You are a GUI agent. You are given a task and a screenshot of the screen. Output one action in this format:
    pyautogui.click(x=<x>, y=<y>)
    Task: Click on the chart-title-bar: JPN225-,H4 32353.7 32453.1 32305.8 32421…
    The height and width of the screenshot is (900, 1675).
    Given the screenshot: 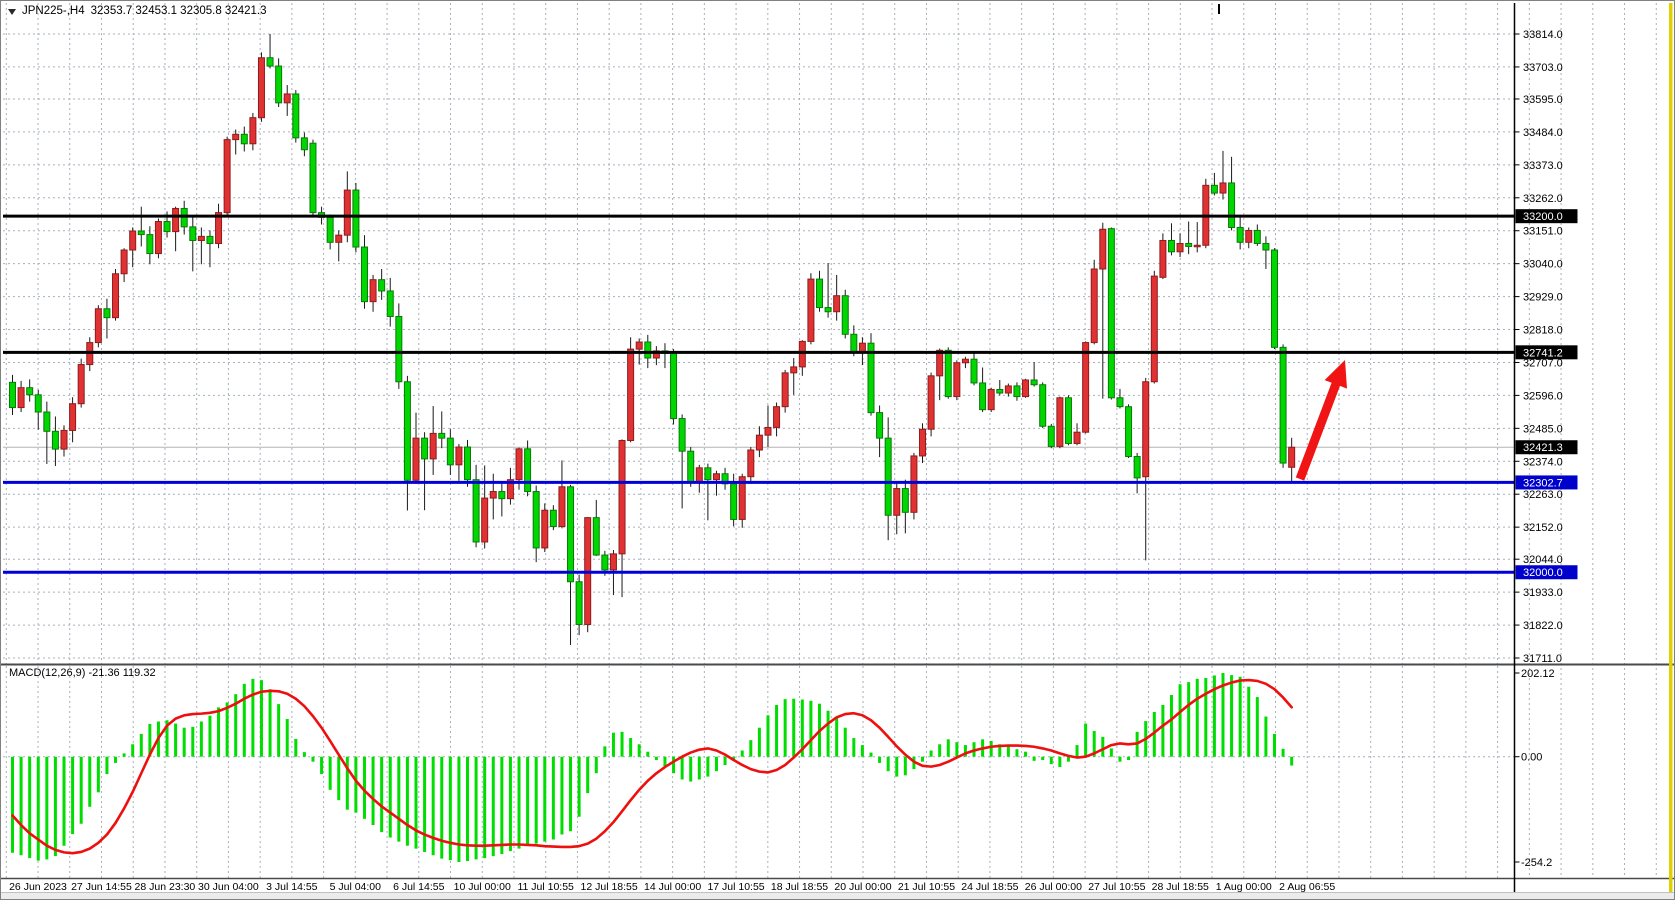 What is the action you would take?
    pyautogui.click(x=137, y=11)
    